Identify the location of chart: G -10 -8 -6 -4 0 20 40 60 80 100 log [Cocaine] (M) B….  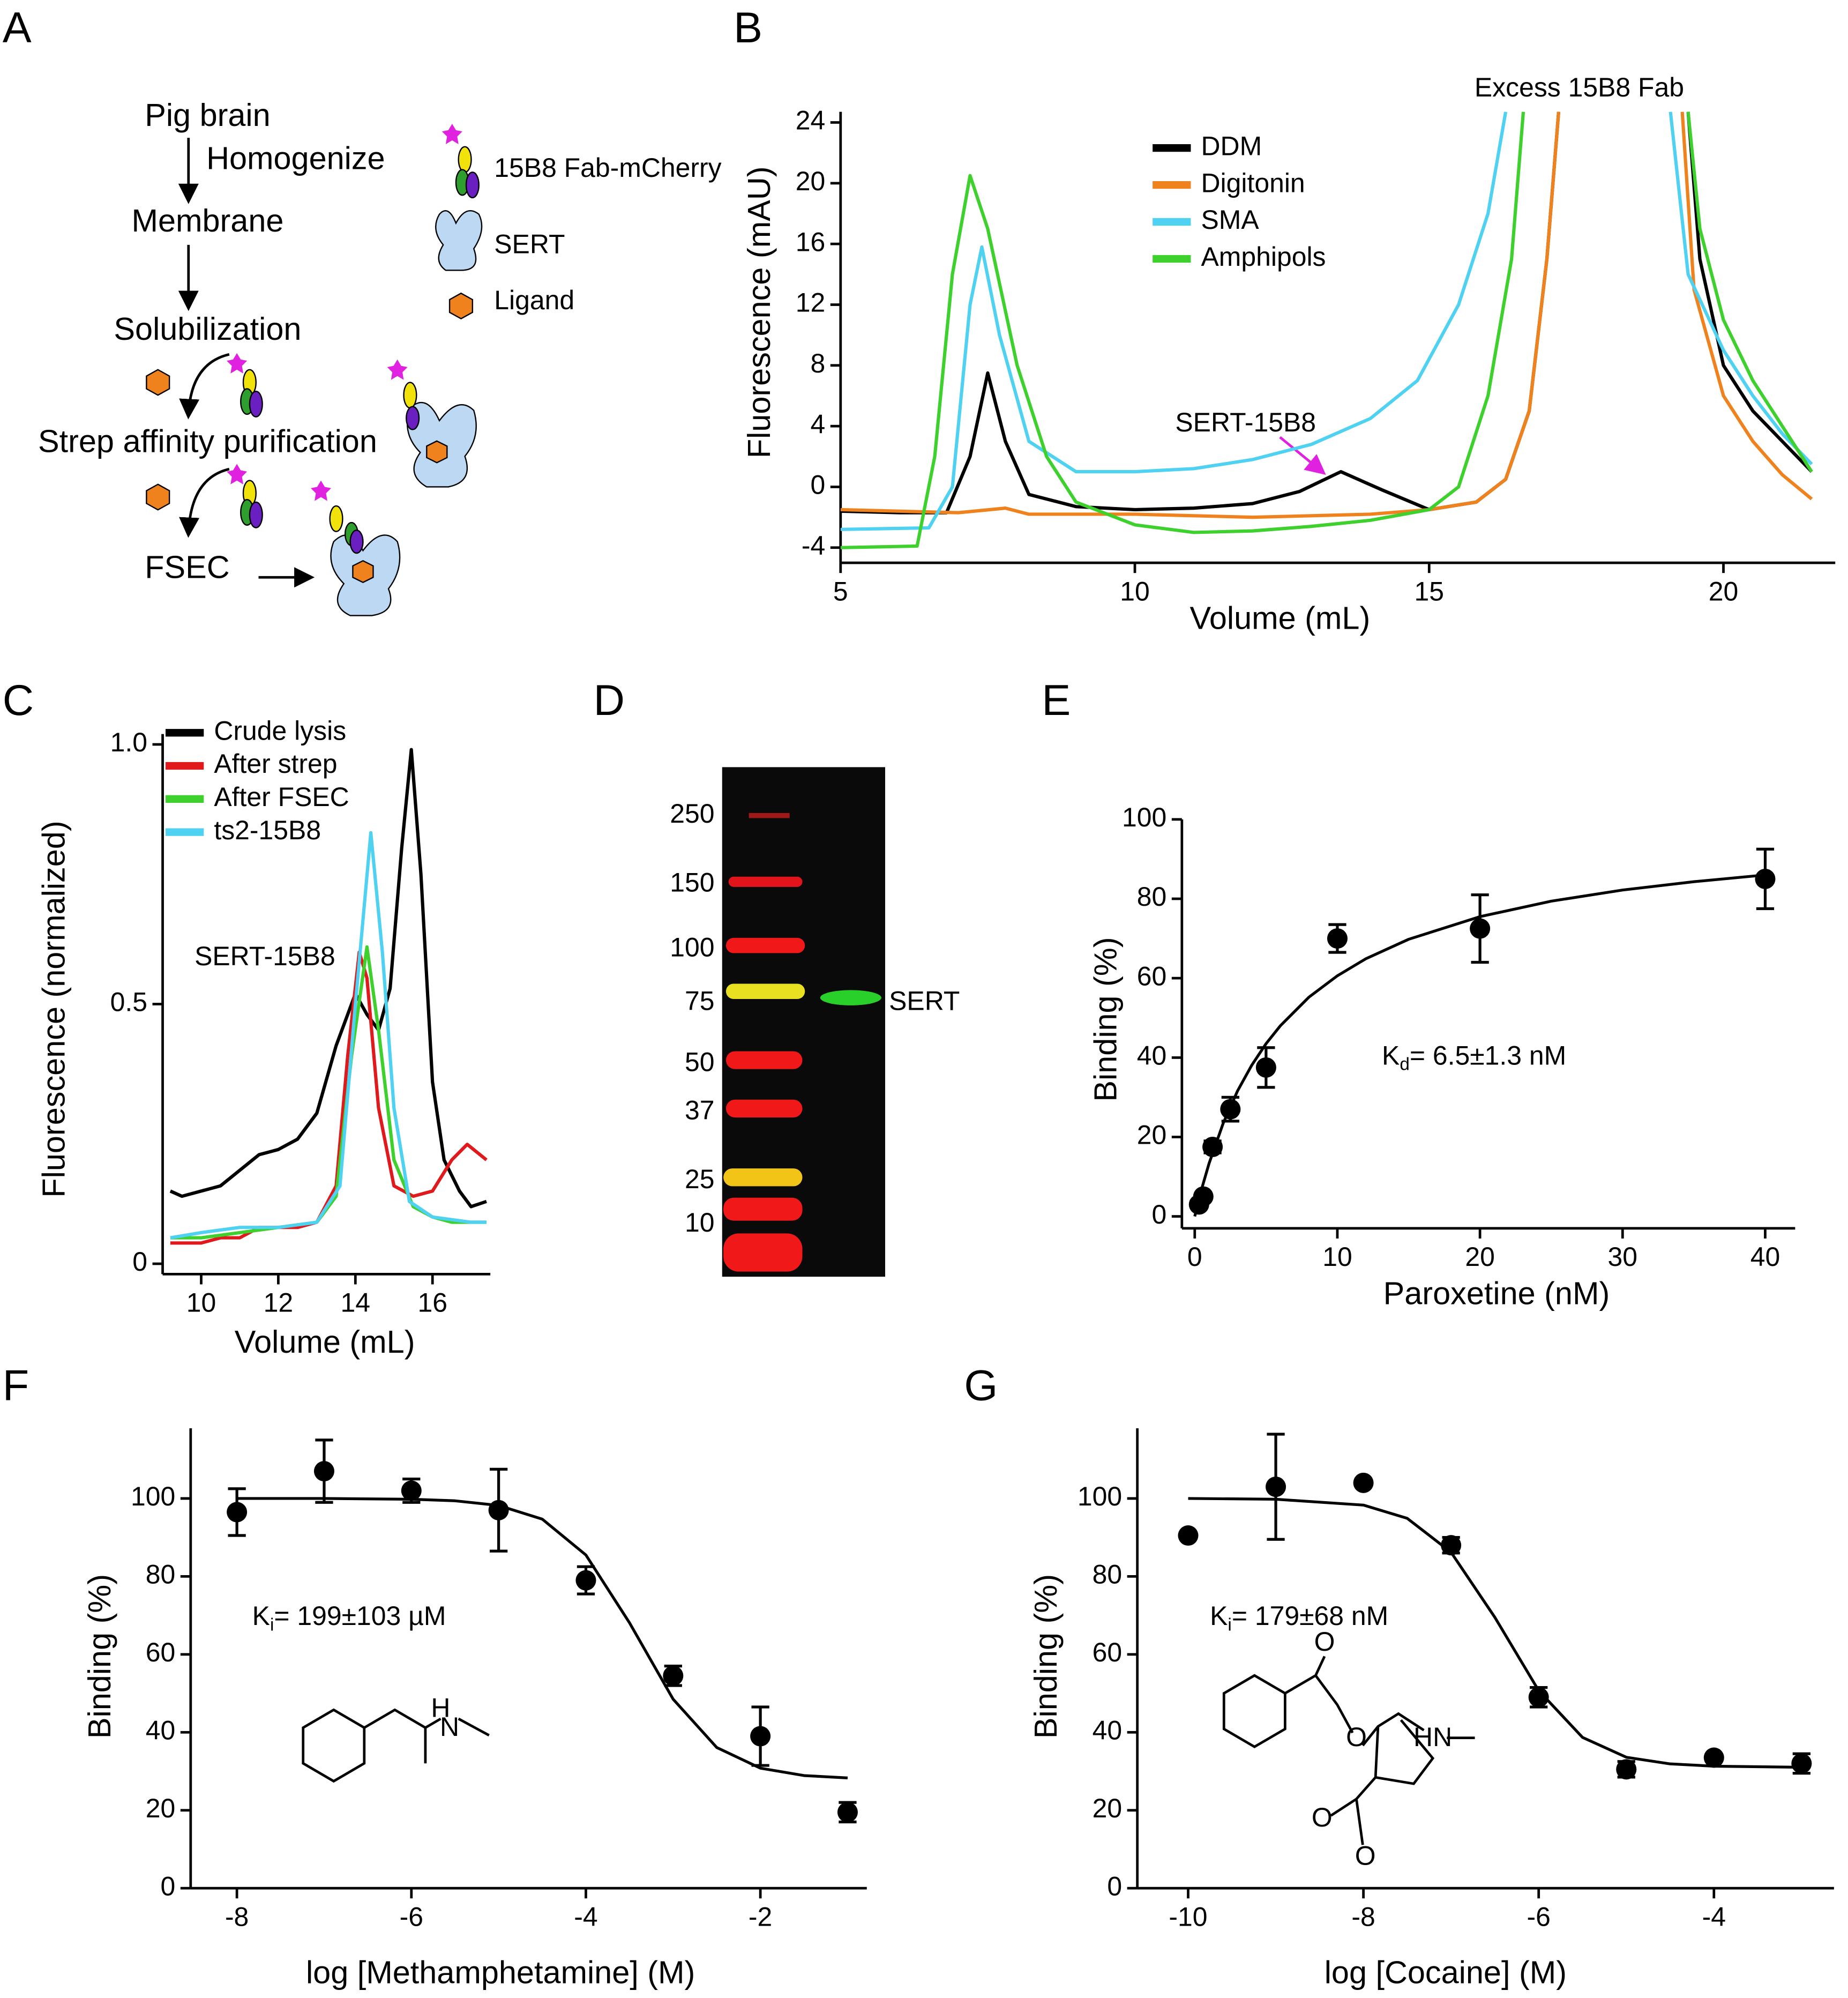
(1399, 1676).